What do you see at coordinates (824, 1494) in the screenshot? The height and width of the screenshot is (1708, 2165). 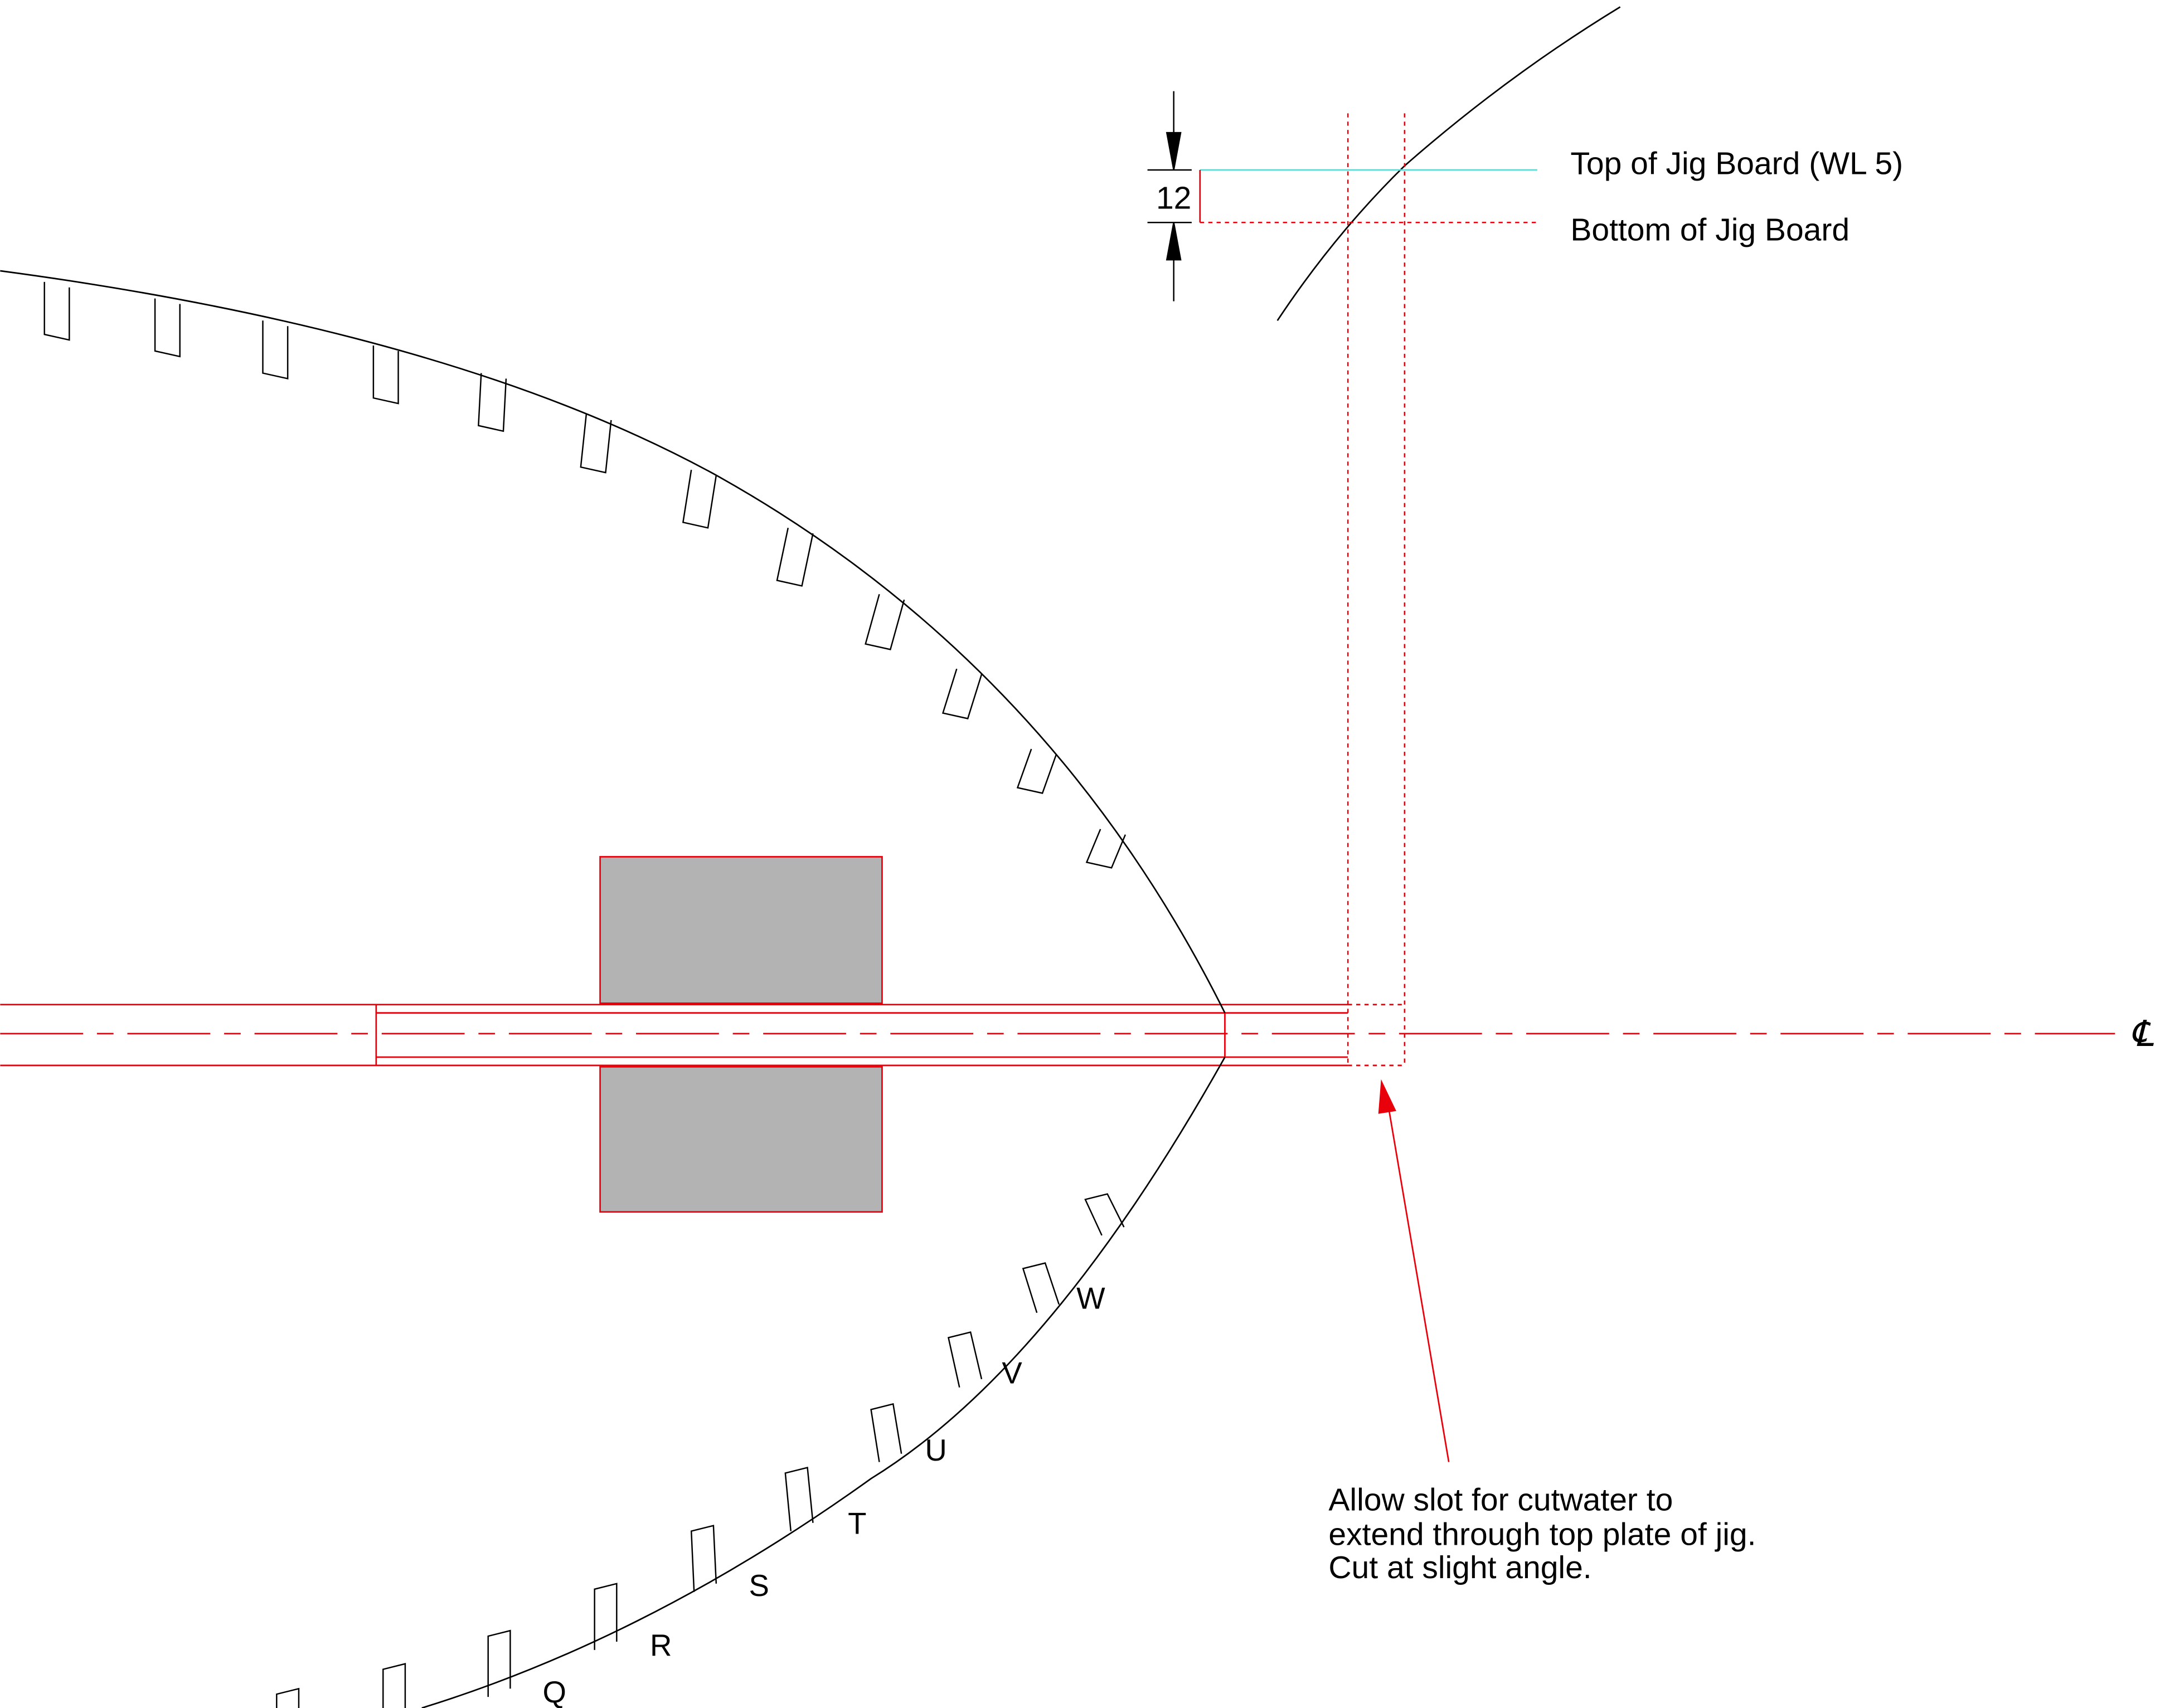 I see `station-letters: Q R S T U V W` at bounding box center [824, 1494].